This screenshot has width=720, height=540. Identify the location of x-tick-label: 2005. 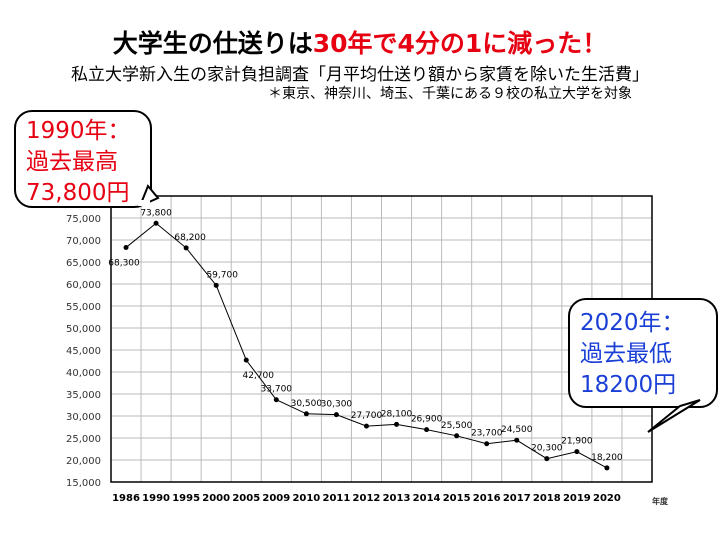
(246, 498).